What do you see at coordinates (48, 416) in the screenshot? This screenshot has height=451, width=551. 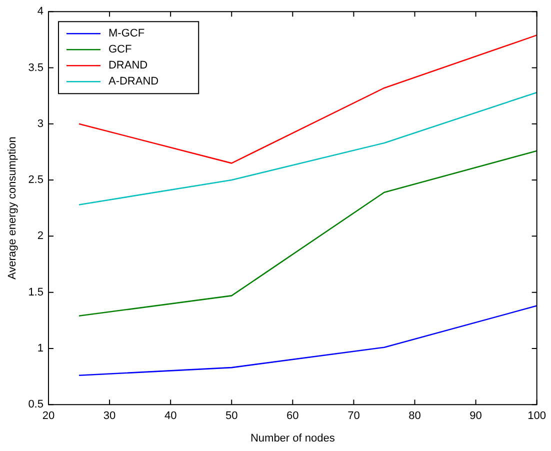 I see `x-tick-label: 20` at bounding box center [48, 416].